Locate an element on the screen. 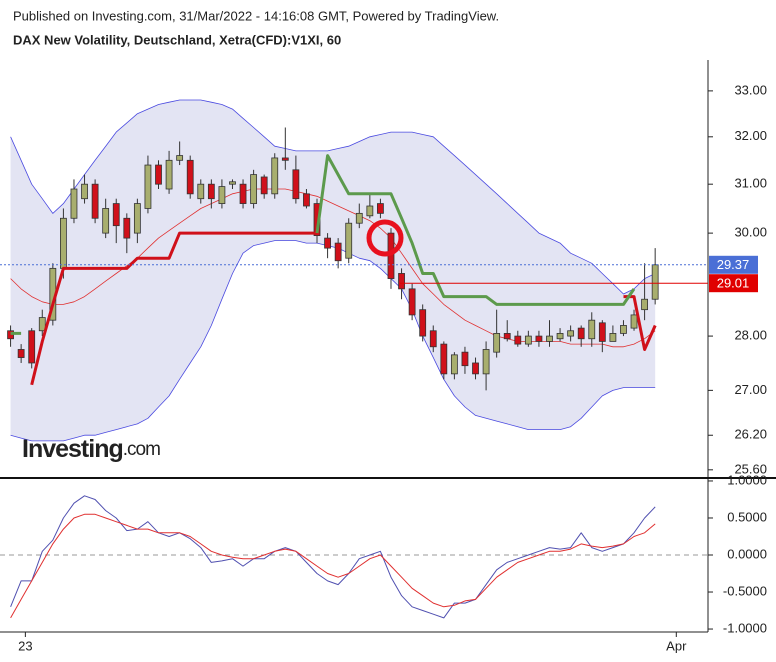 The image size is (776, 662). price-label: 29.37 is located at coordinates (733, 264).